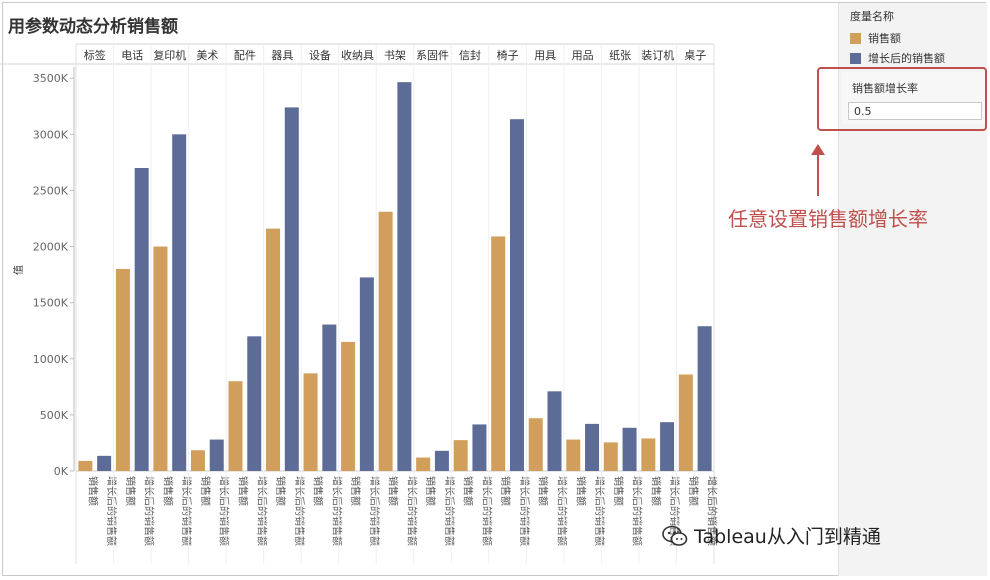  What do you see at coordinates (320, 55) in the screenshot?
I see `category-header-label: 设备` at bounding box center [320, 55].